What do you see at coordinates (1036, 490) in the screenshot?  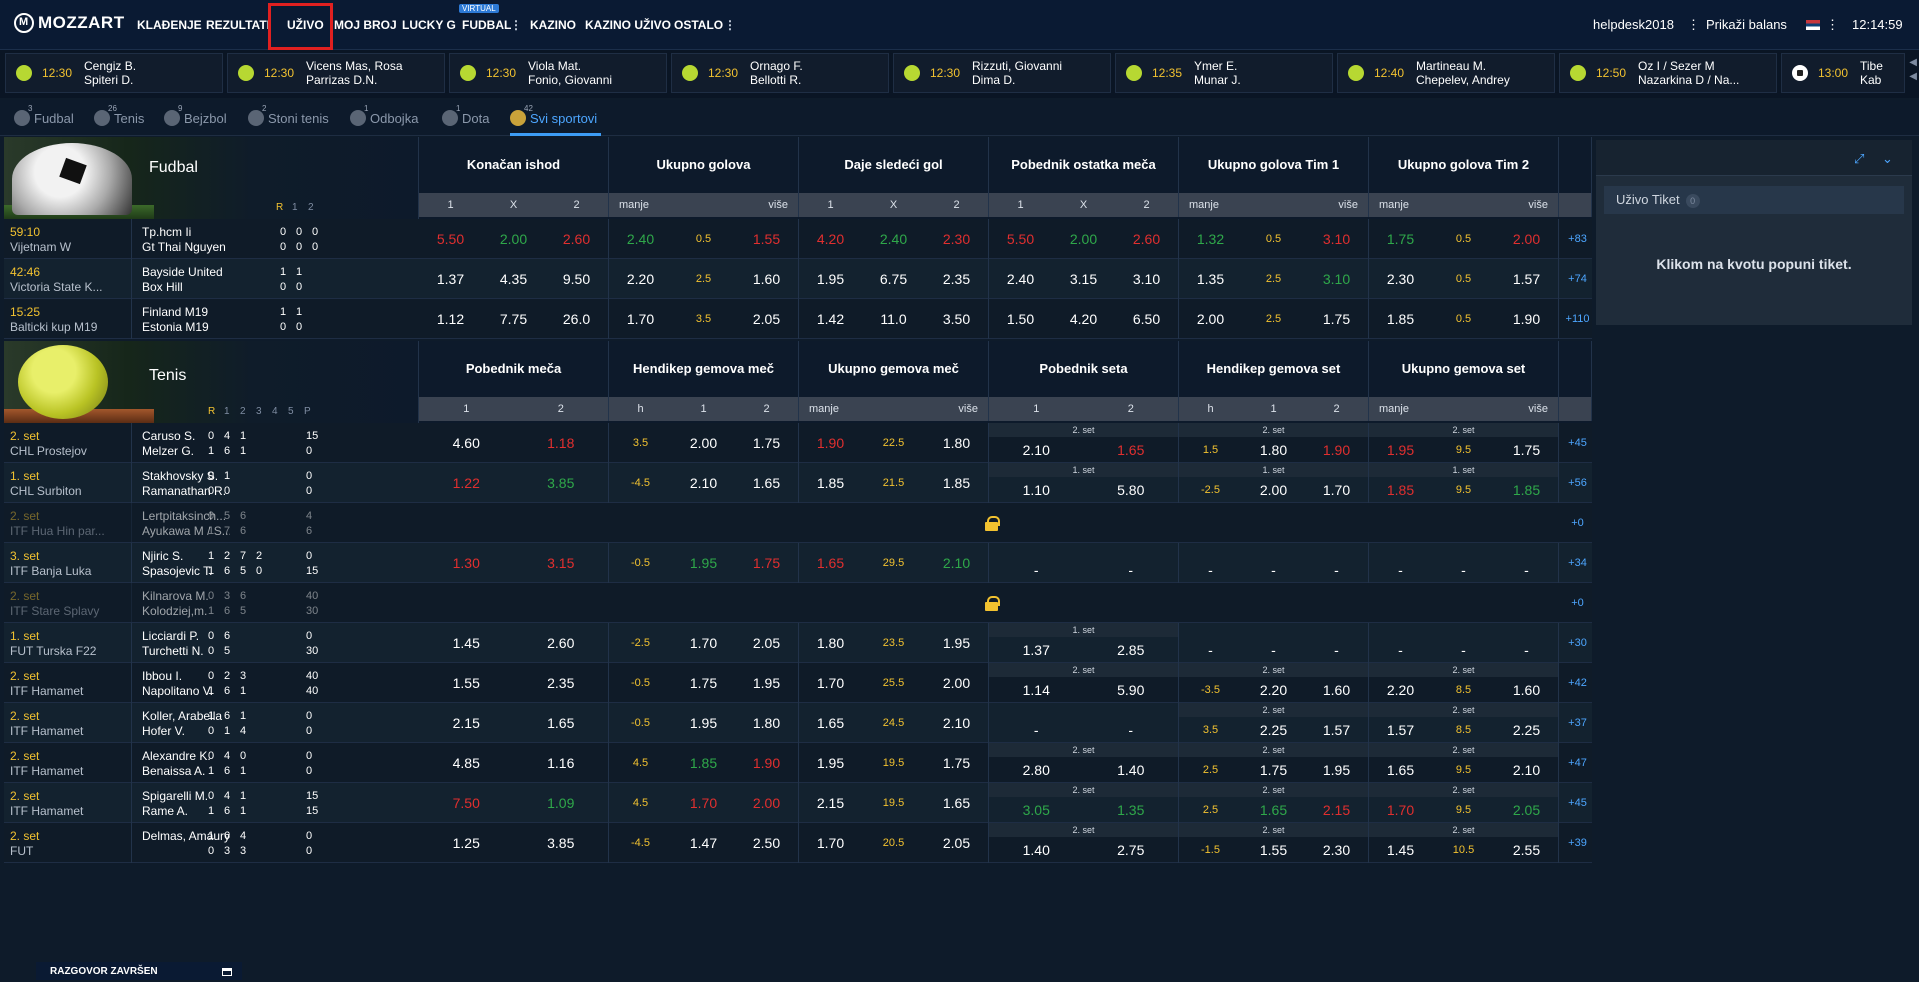 I see `odd-value: 1.10` at bounding box center [1036, 490].